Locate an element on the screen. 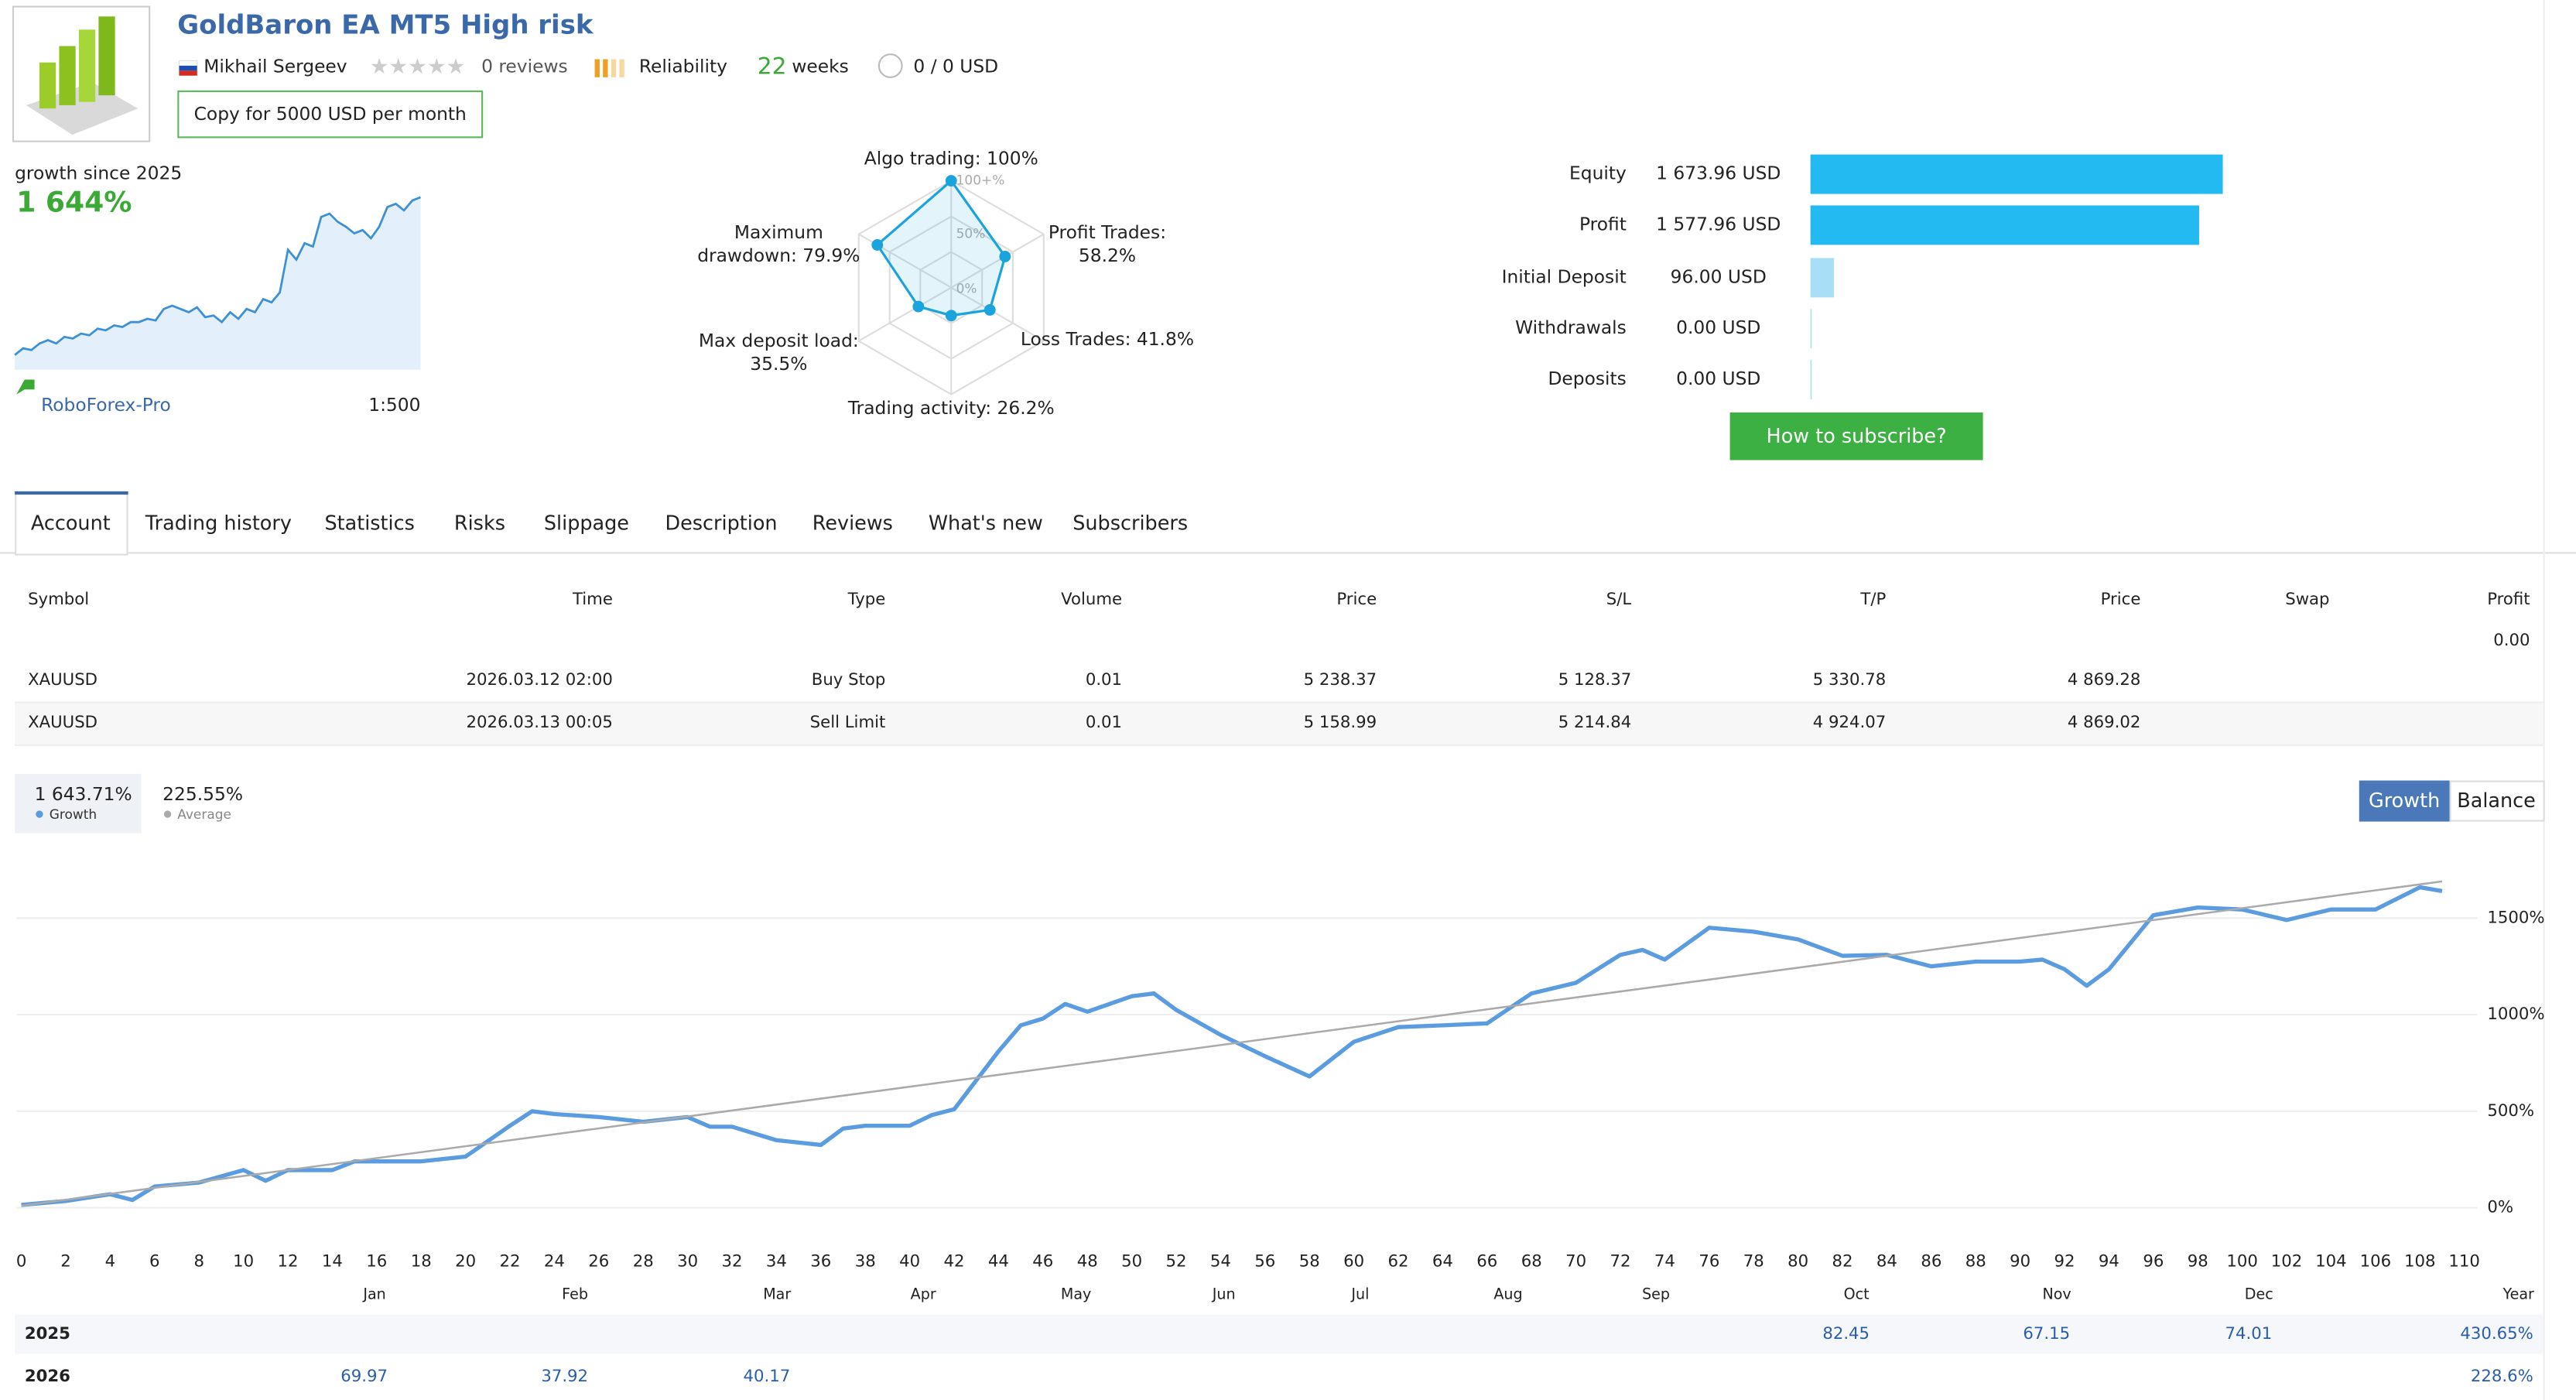  table-cell: 4 924.07 is located at coordinates (1850, 722).